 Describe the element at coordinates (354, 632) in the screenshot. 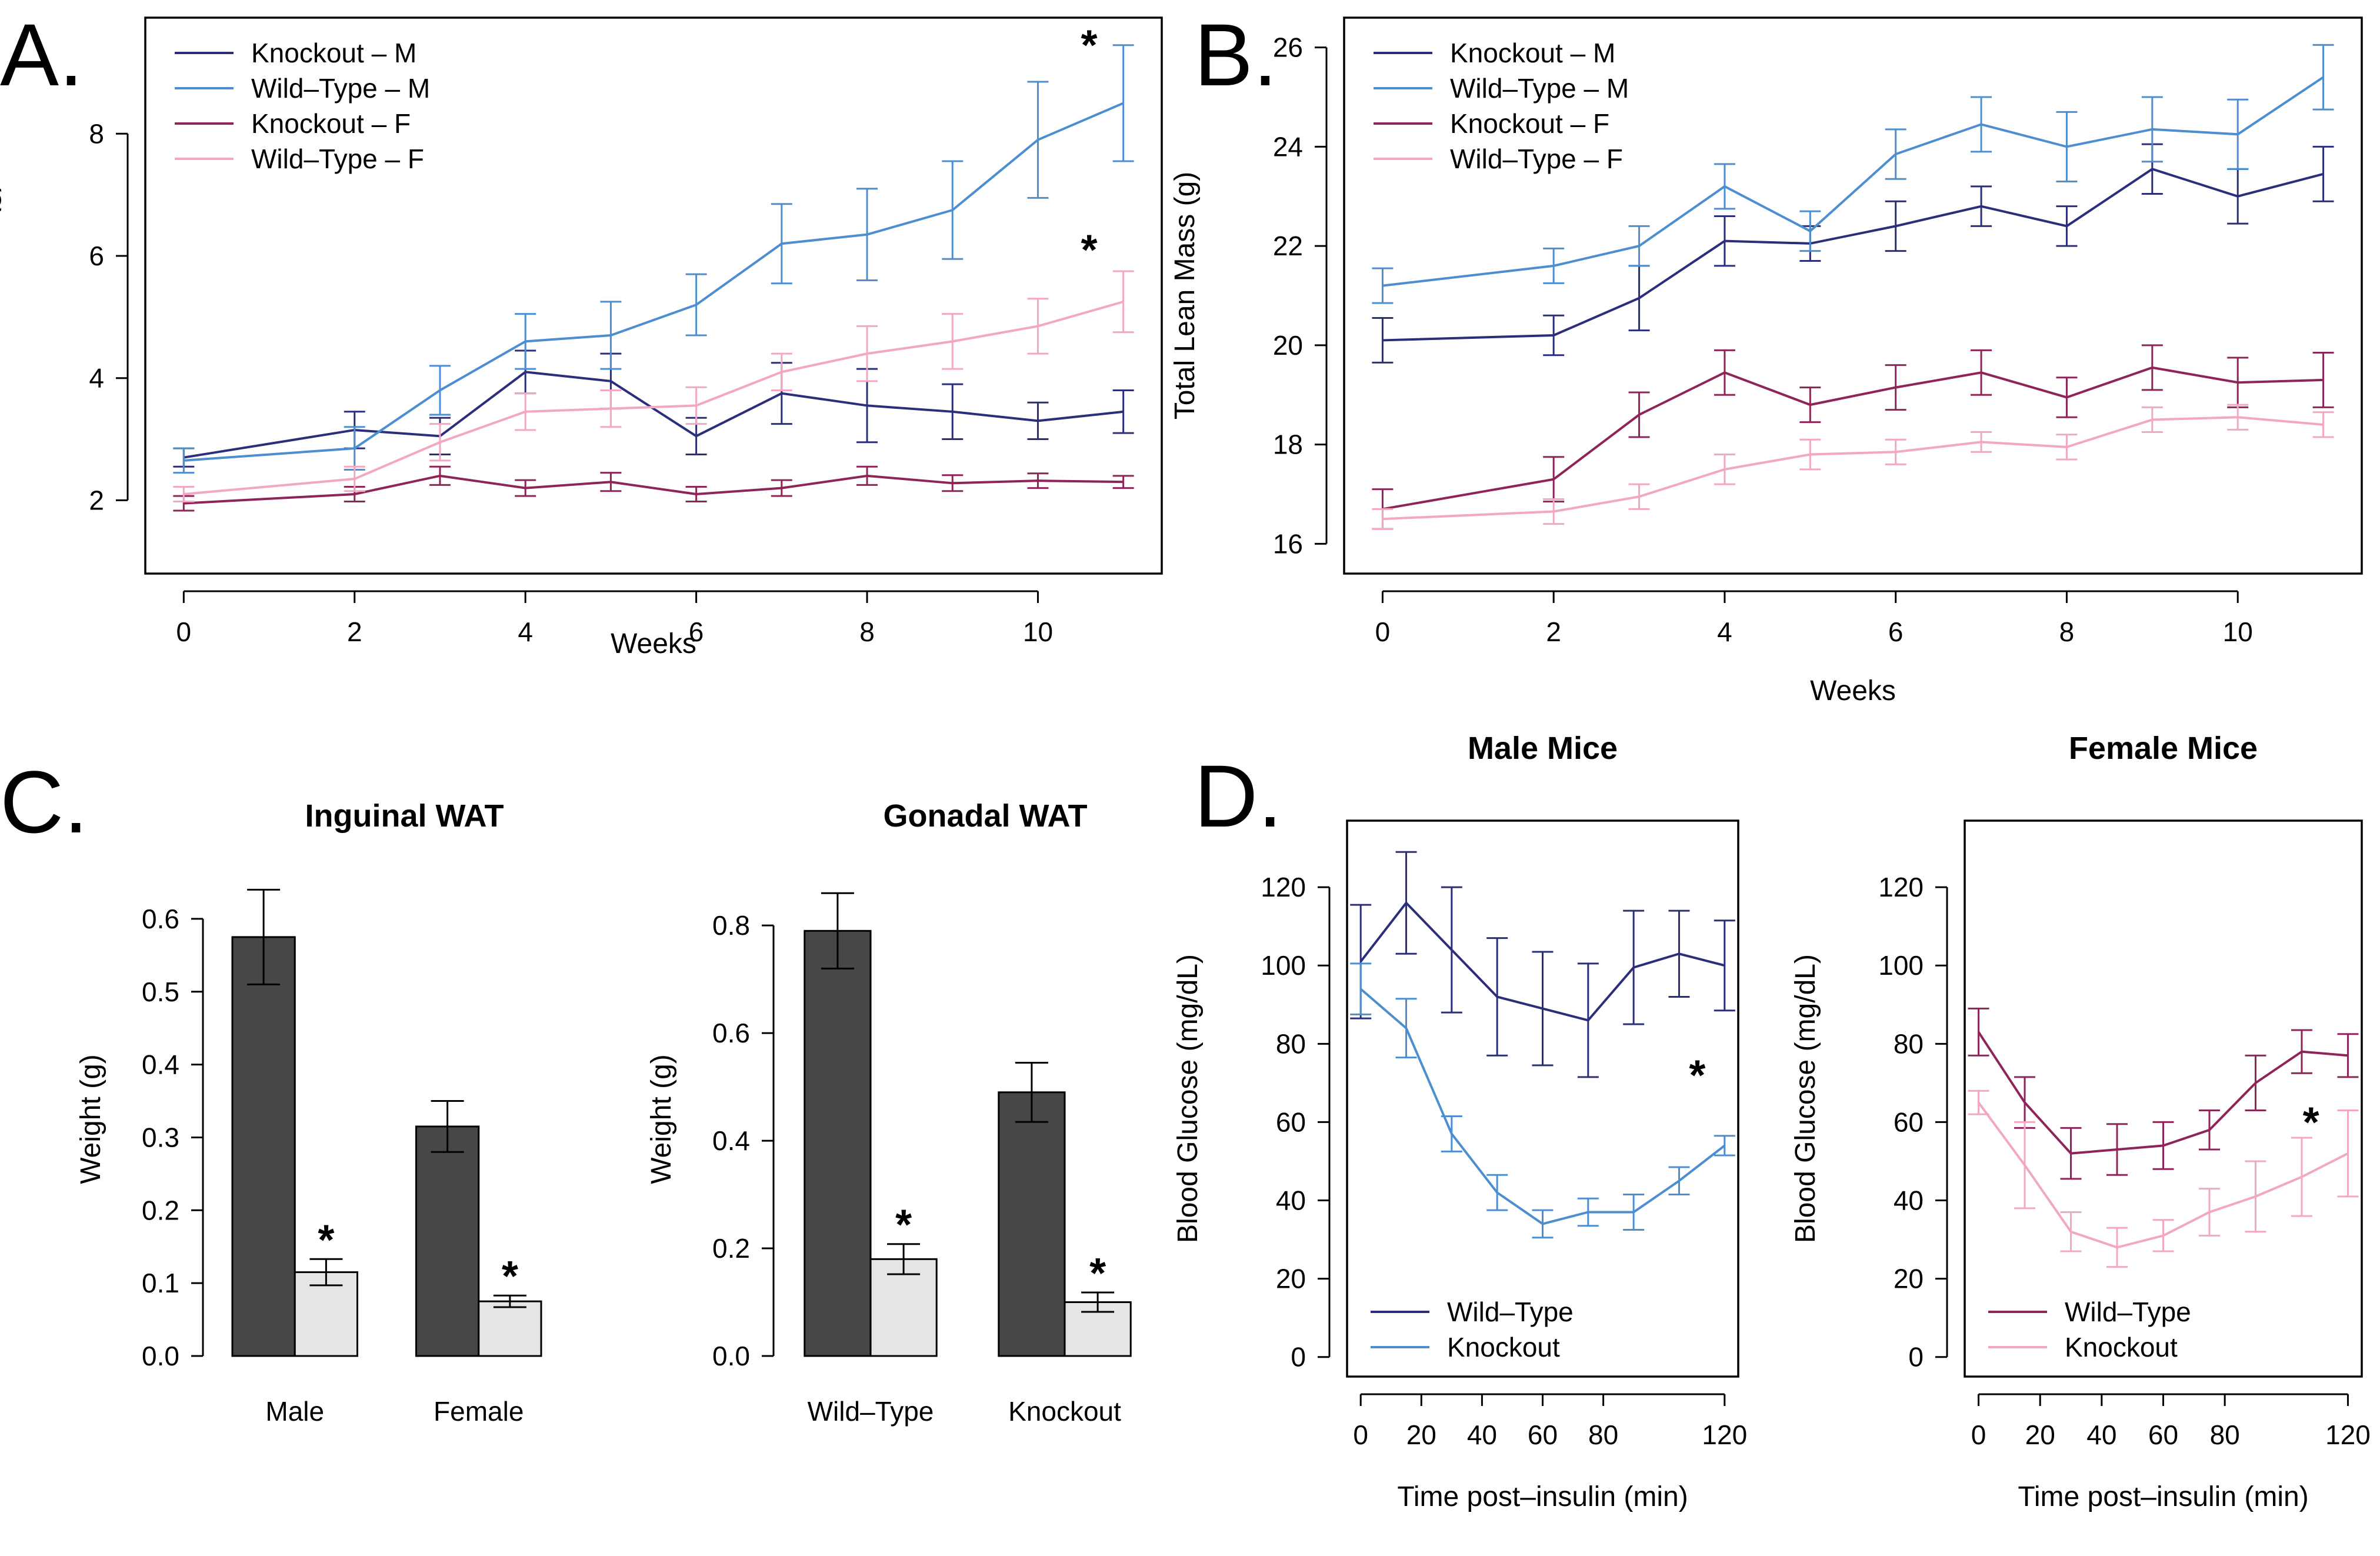

I see `x-tick-label: 2` at that location.